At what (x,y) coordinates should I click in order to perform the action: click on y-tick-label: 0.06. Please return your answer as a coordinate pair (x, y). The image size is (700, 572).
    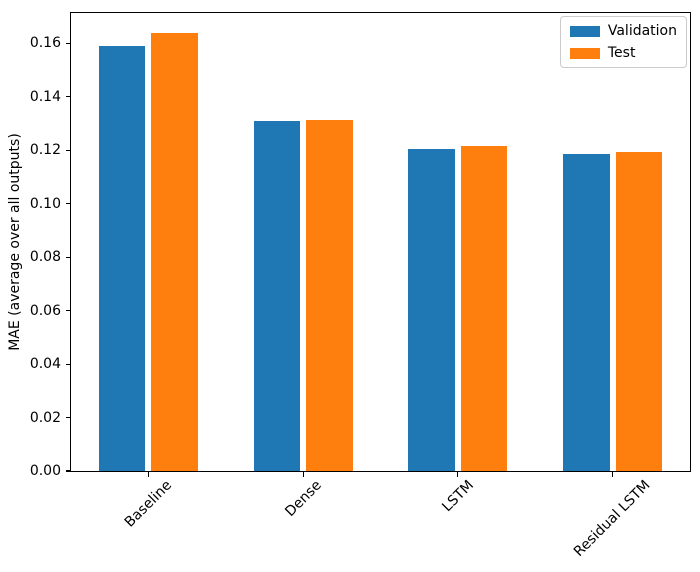
    Looking at the image, I should click on (45, 310).